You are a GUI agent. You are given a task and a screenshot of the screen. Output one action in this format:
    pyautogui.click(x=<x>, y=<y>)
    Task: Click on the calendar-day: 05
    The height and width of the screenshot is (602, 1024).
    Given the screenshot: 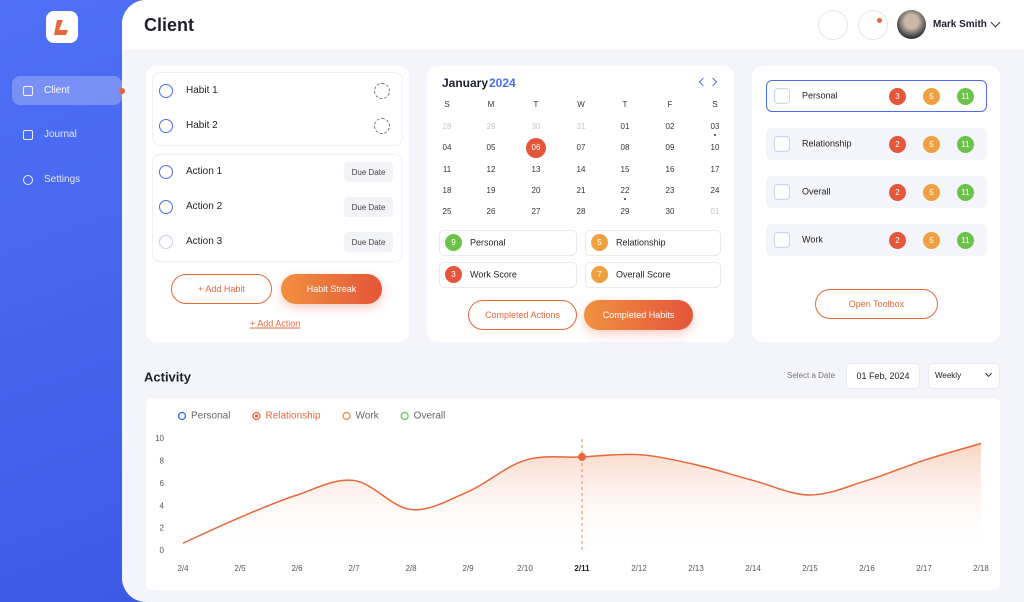 What is the action you would take?
    pyautogui.click(x=491, y=147)
    